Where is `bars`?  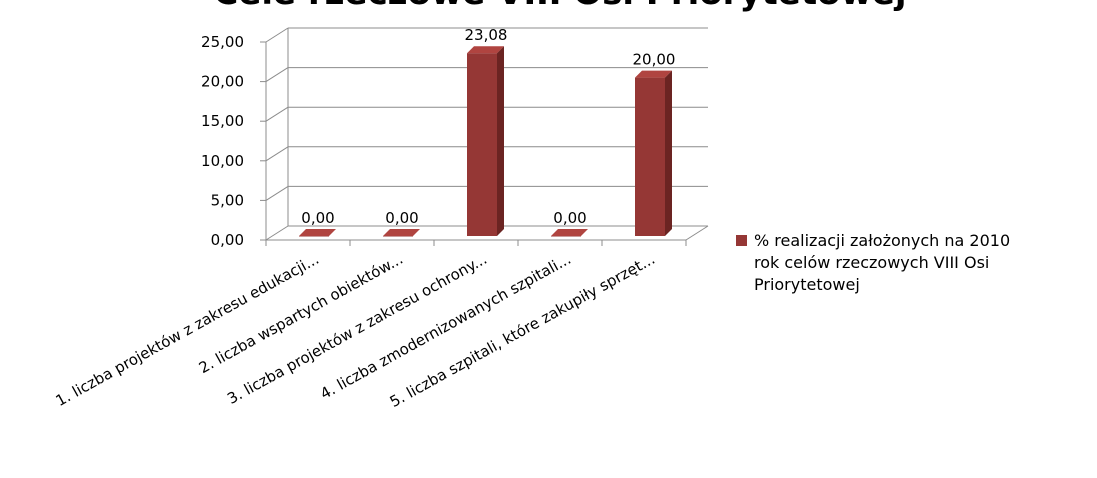 bars is located at coordinates (485, 141).